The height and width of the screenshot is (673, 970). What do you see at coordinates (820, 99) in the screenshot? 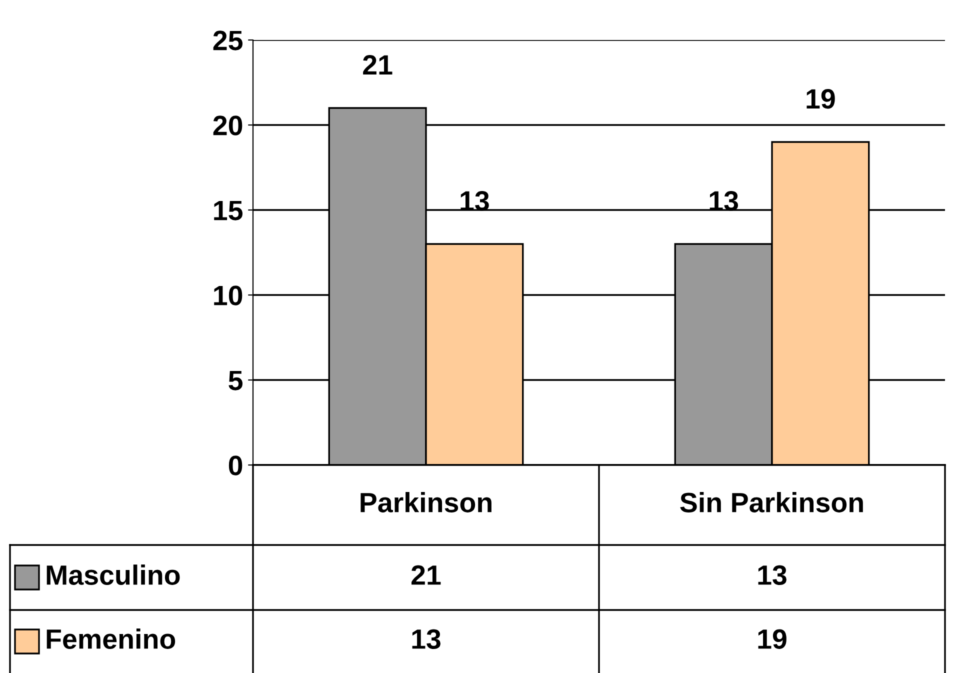
I see `data-label: 19` at bounding box center [820, 99].